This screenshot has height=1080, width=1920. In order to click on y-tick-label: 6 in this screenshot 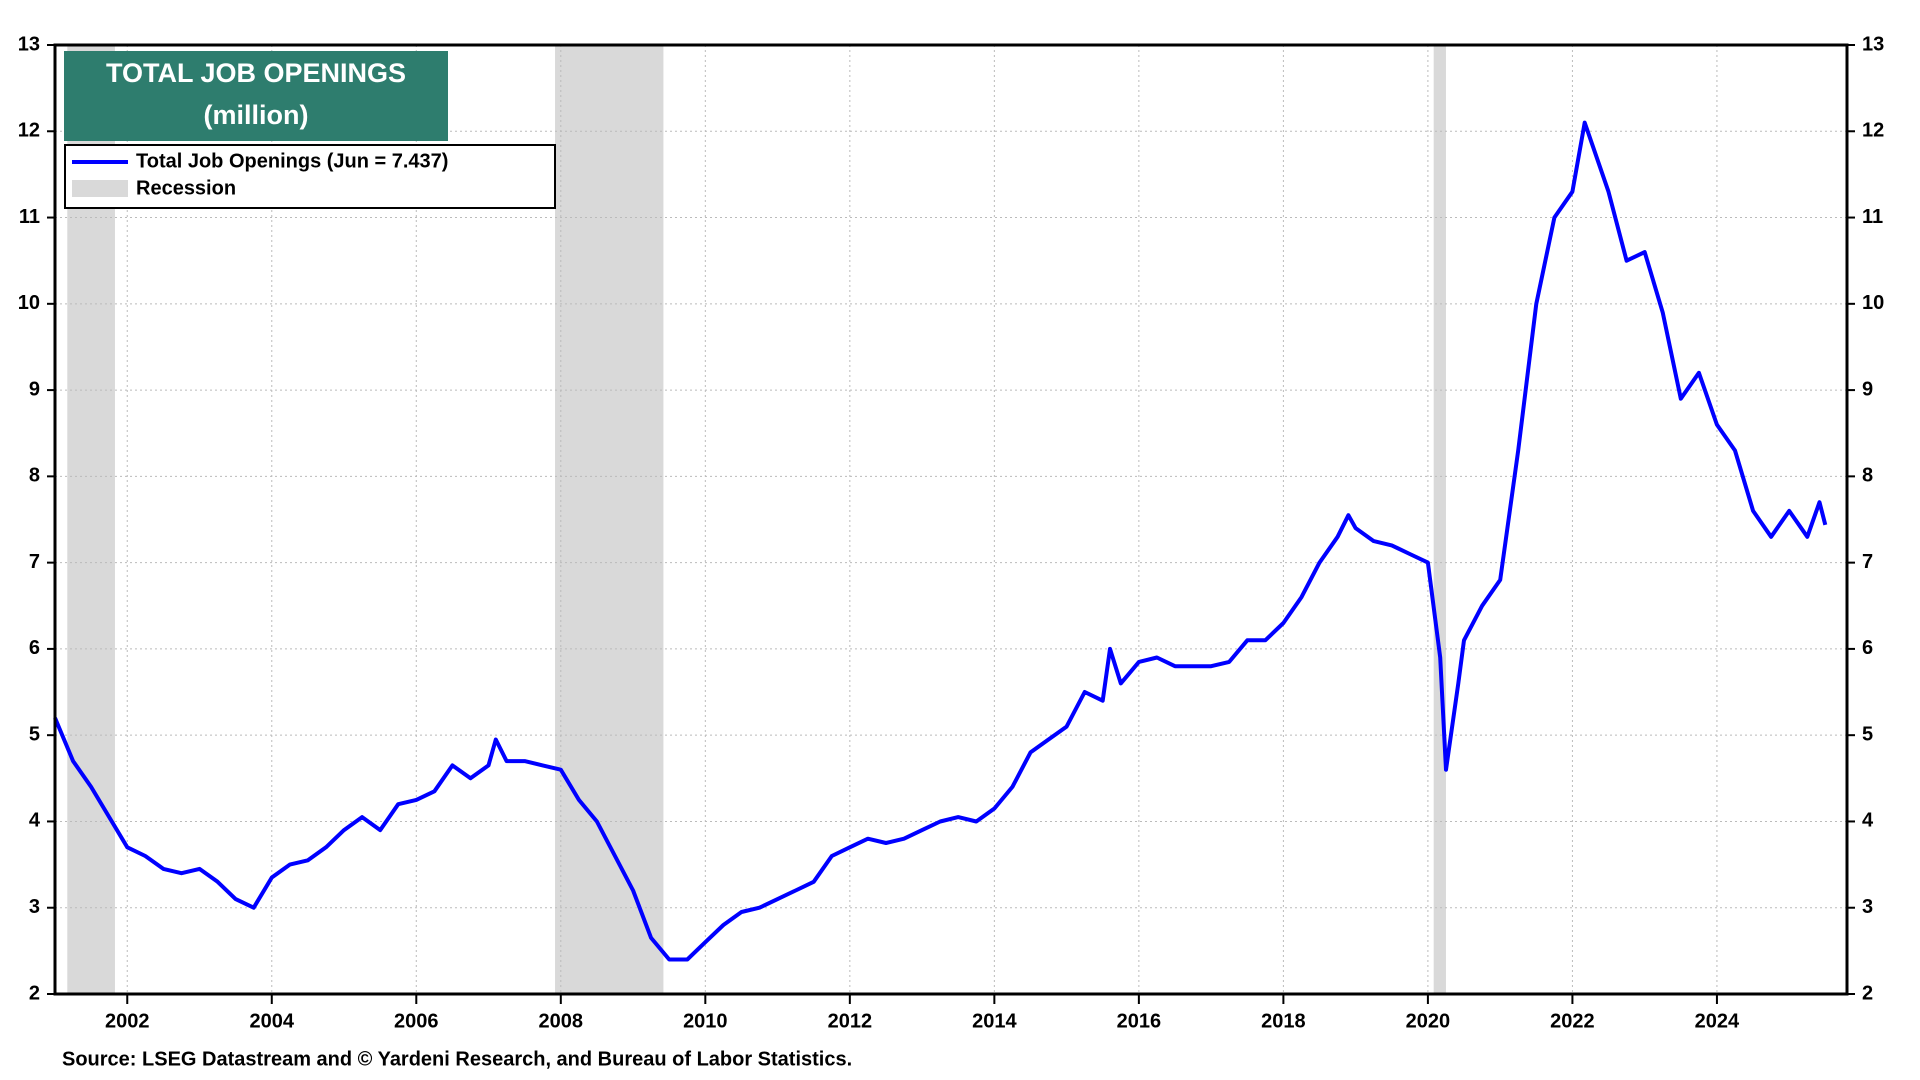, I will do `click(34, 648)`.